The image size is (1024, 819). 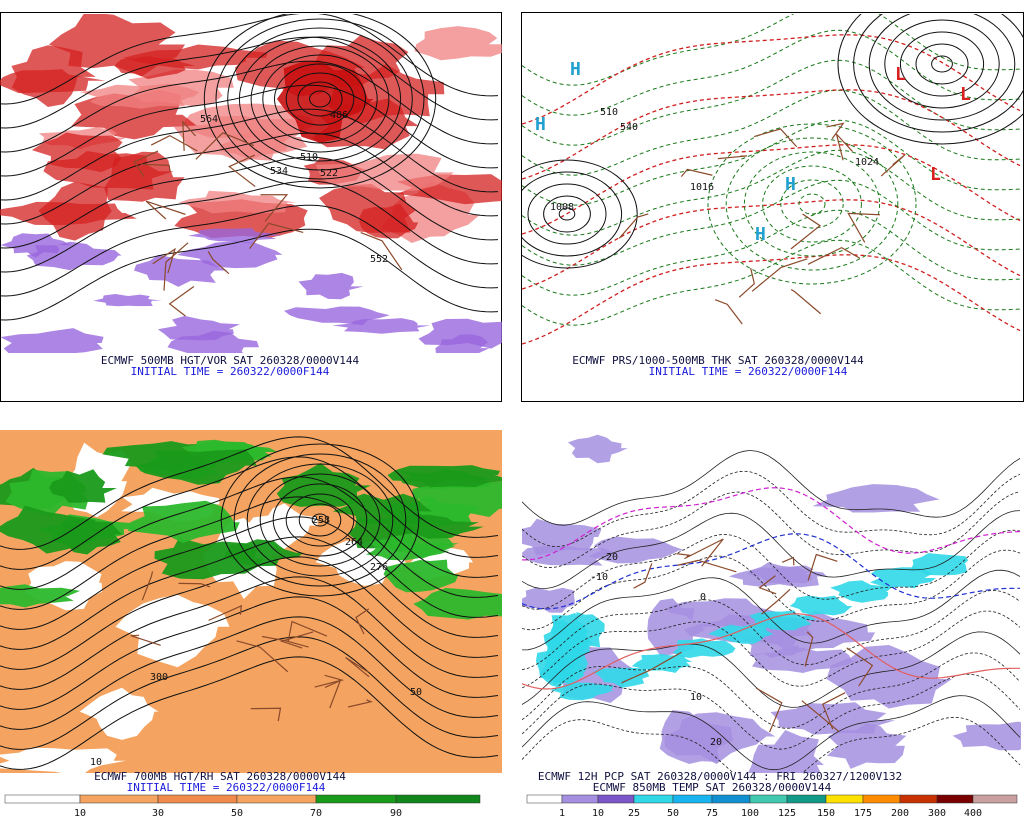 I want to click on caption: ECMWF 850MB TEMP SAT 260328/0000V144, so click(x=712, y=787).